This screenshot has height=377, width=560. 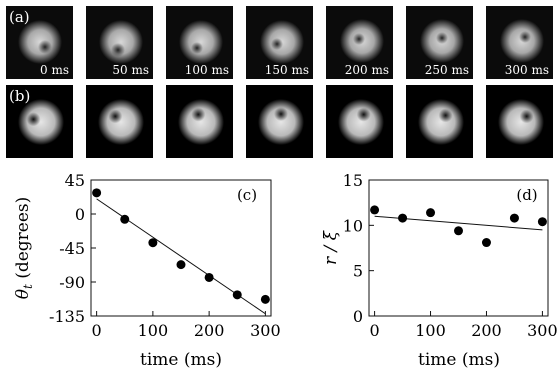 I want to click on frame-a-5: 250 ms, so click(x=439, y=42).